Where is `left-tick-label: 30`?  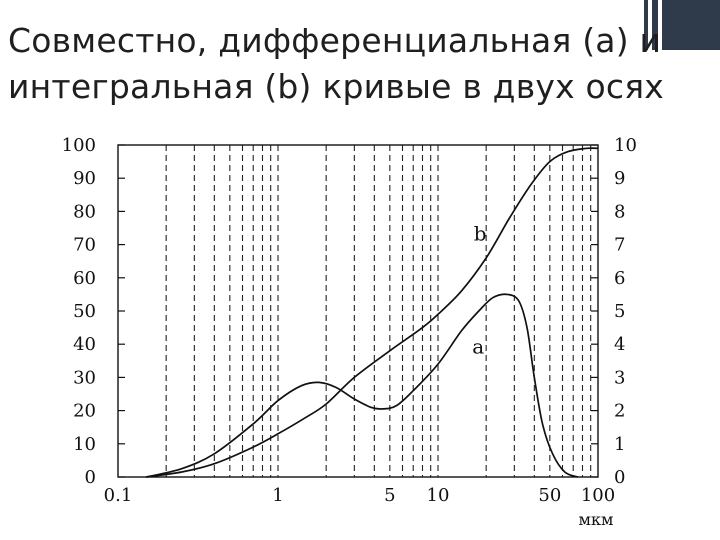
left-tick-label: 30 is located at coordinates (84, 377).